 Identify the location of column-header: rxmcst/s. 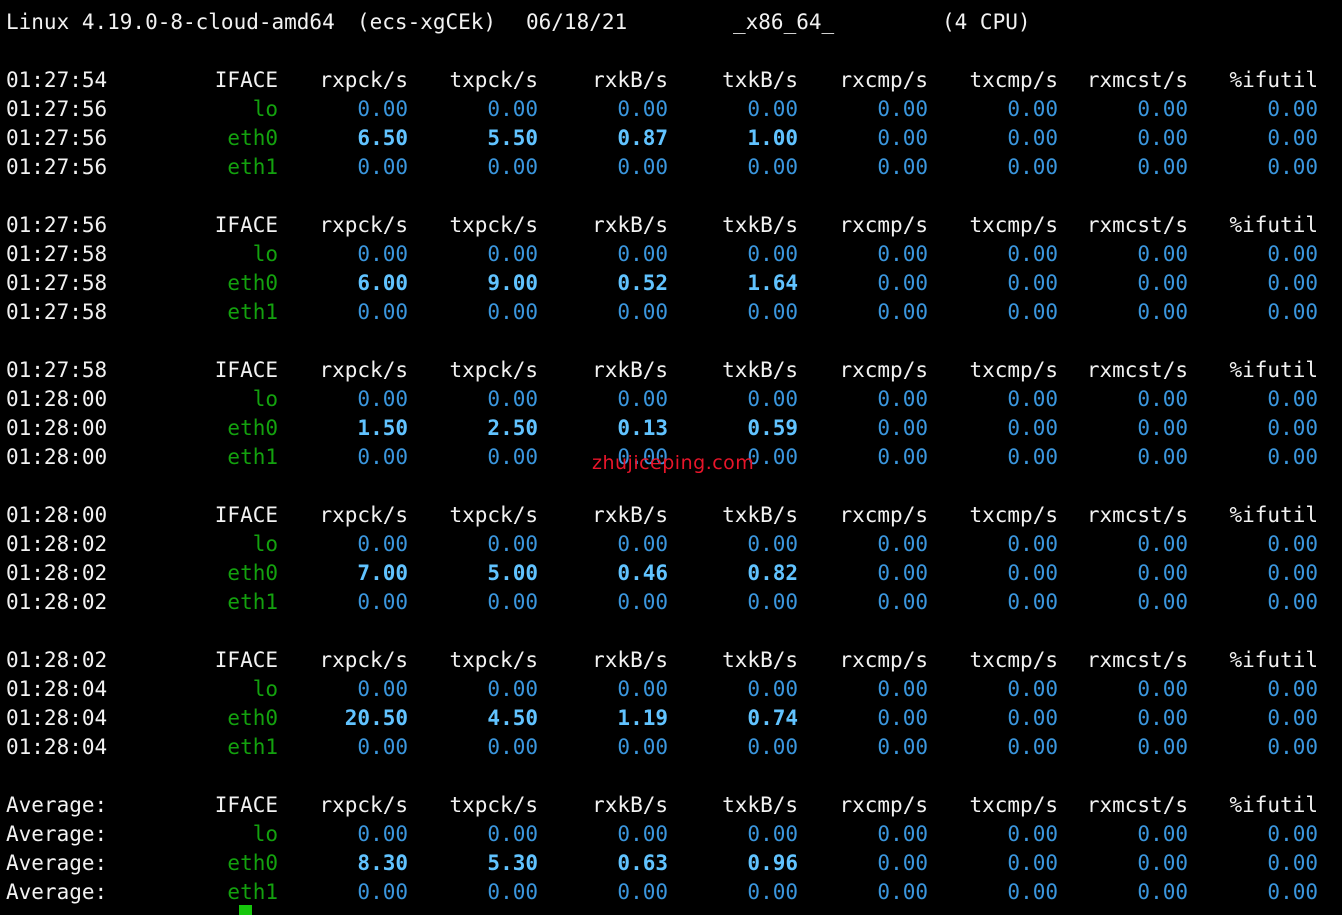
(1137, 370).